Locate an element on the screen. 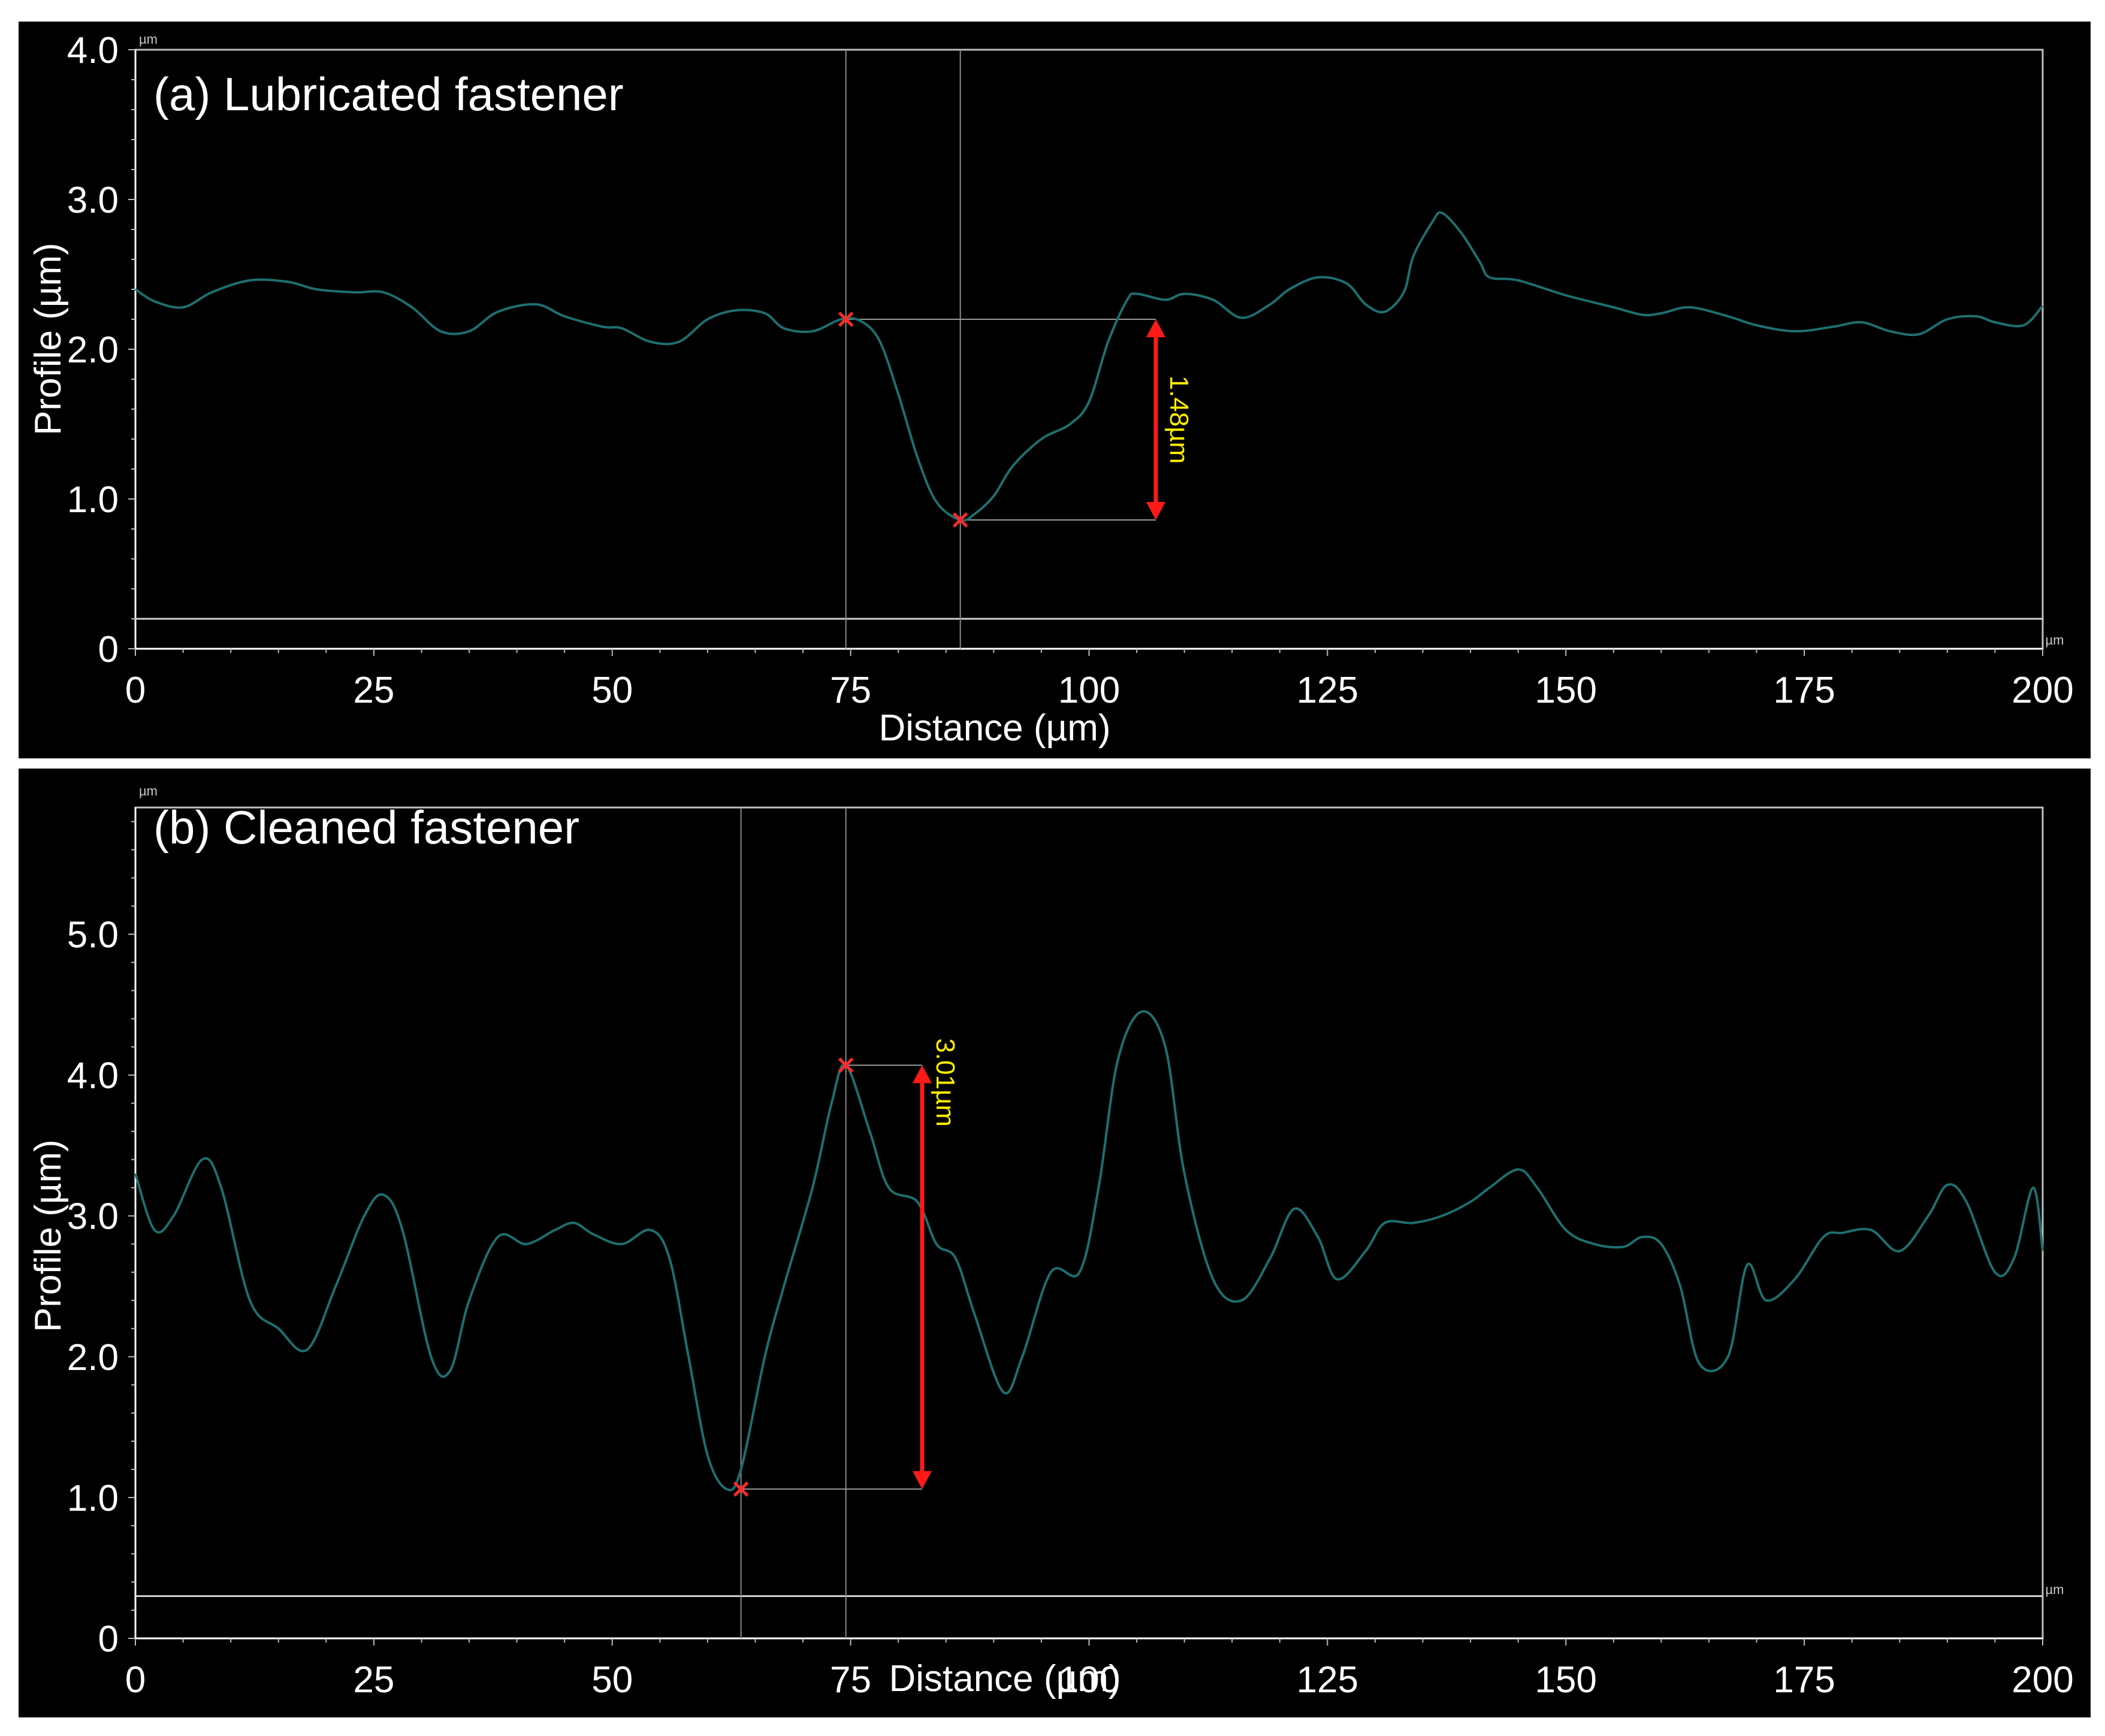 This screenshot has height=1736, width=2105. measurement-arrow: 1.48µm is located at coordinates (1170, 420).